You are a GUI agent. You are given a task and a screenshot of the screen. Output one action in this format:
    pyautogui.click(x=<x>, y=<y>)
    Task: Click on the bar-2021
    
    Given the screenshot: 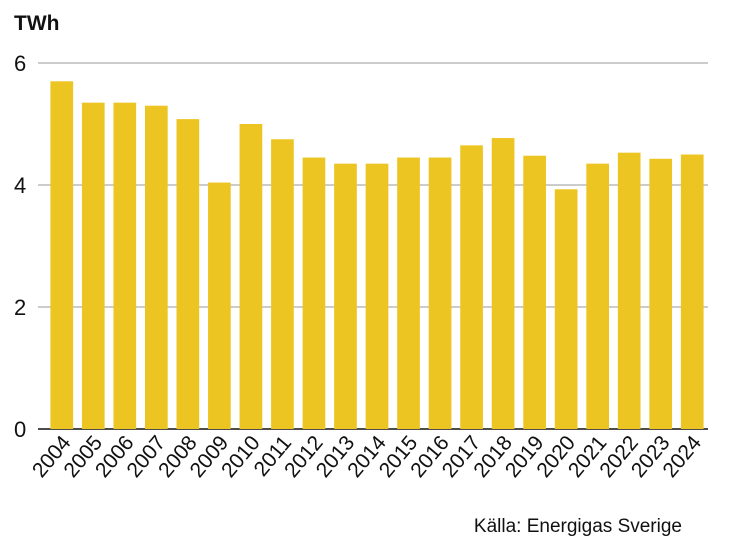 What is the action you would take?
    pyautogui.click(x=598, y=296)
    